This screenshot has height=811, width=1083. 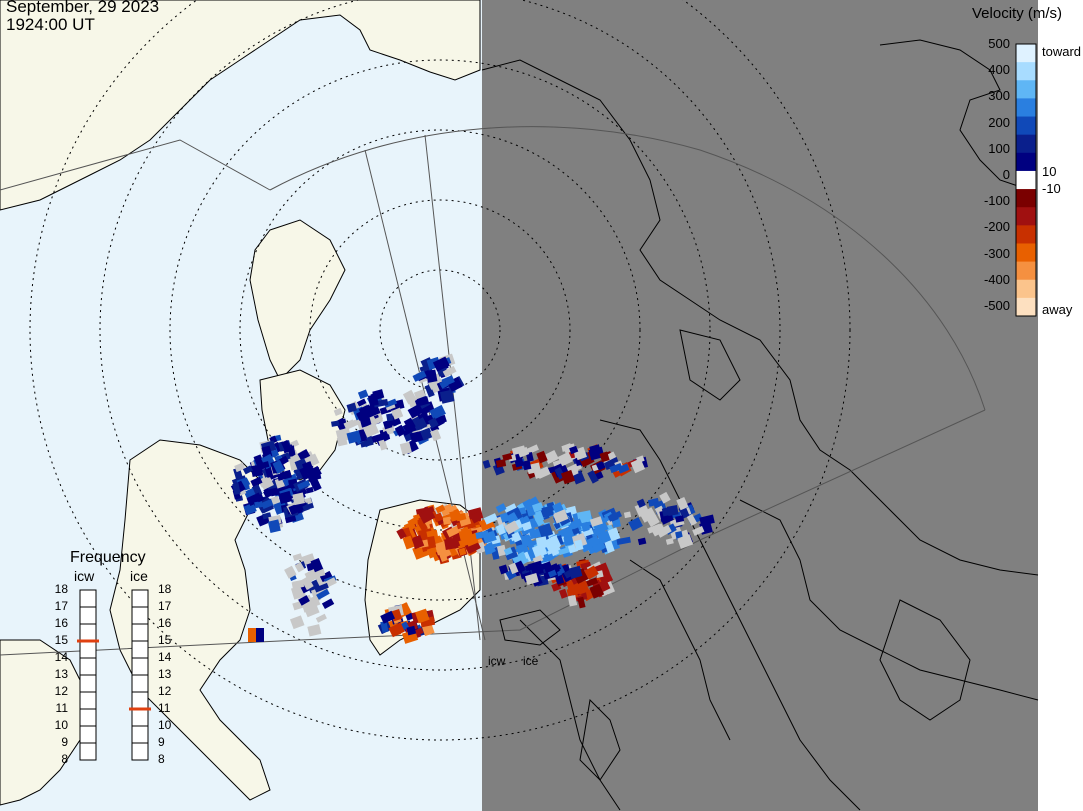 I want to click on frequency-tick-label: 18, so click(x=61, y=589).